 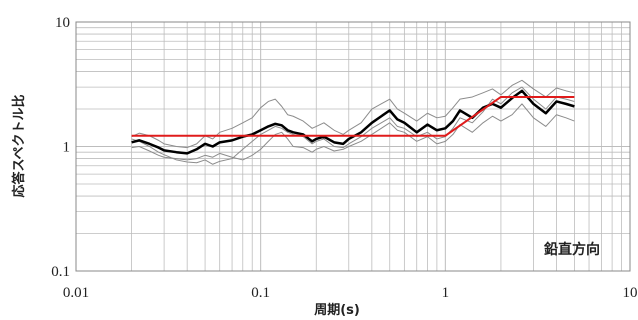 I want to click on annotation-label: 鉛直方向, so click(x=572, y=249).